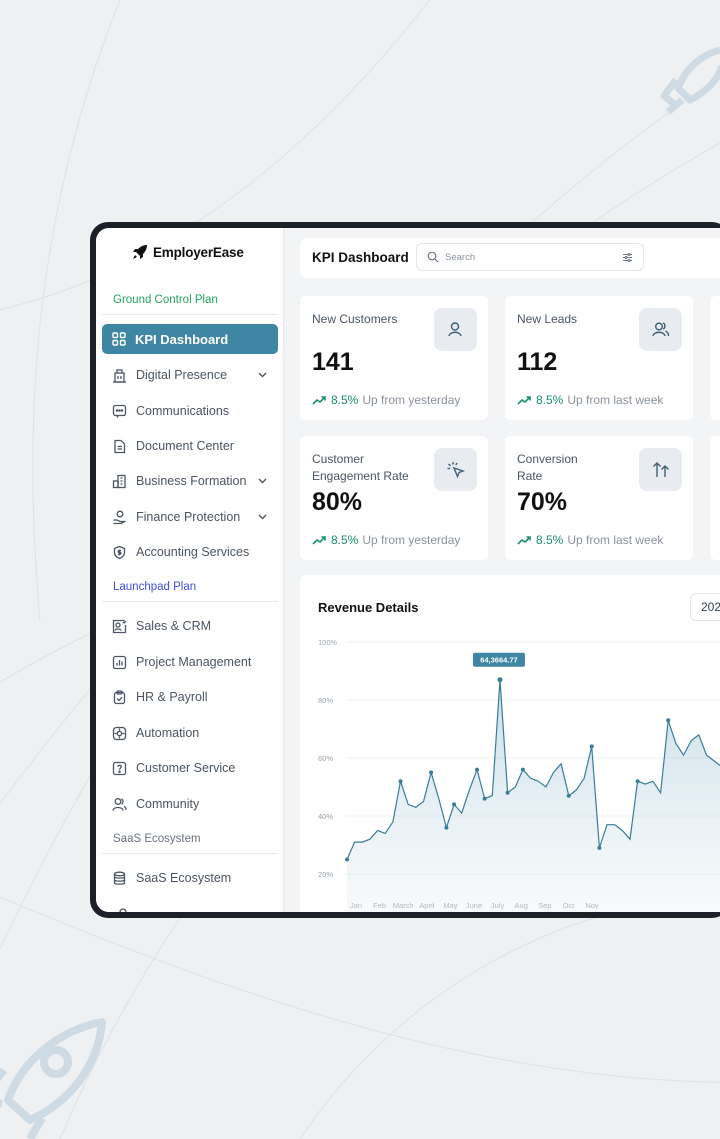  I want to click on partially-hidden-item-icon, so click(123, 910).